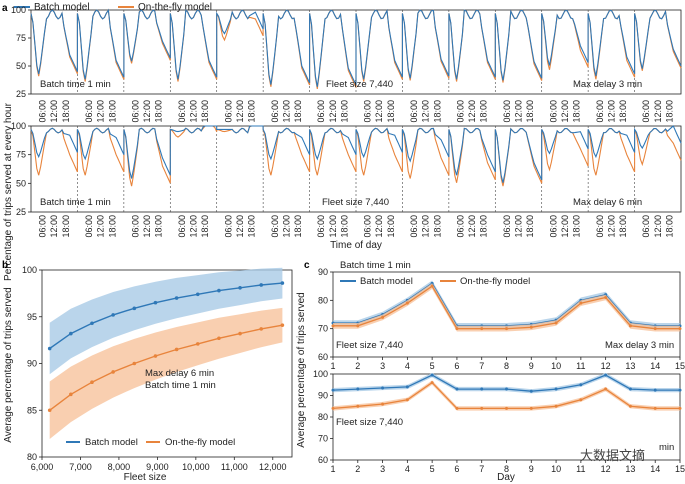  What do you see at coordinates (166, 367) in the screenshot?
I see `onthefly-line` at bounding box center [166, 367].